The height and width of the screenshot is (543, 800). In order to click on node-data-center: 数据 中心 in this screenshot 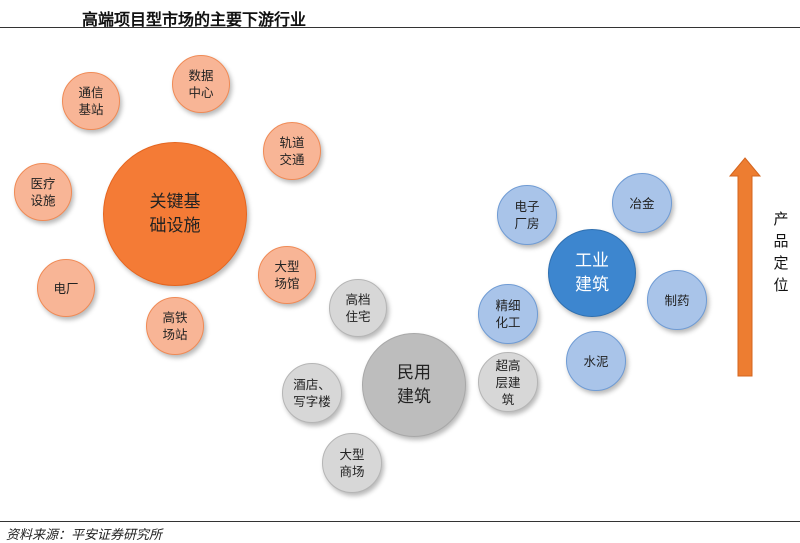, I will do `click(201, 84)`.